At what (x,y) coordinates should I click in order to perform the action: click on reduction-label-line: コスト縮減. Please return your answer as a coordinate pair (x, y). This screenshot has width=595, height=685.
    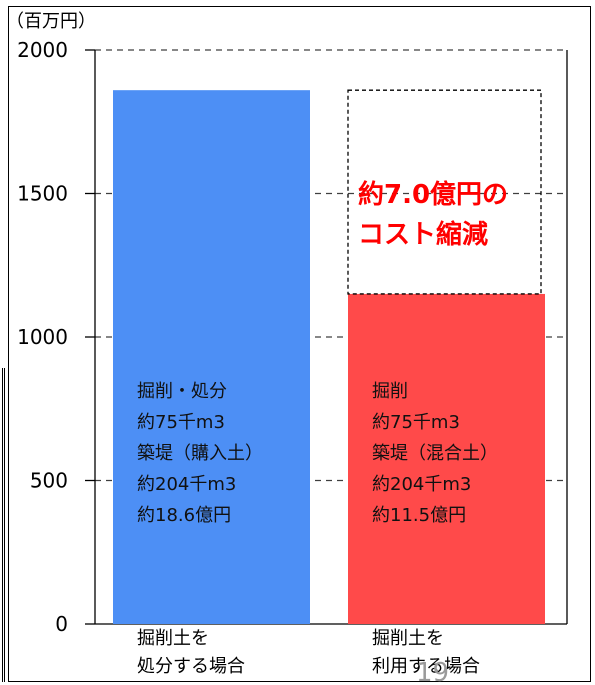
    Looking at the image, I should click on (423, 234).